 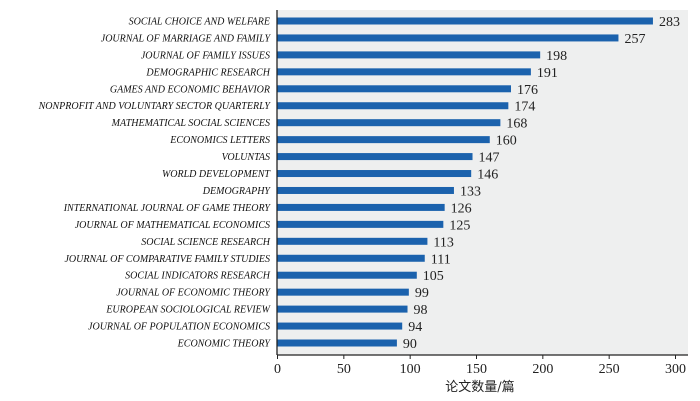 I want to click on category-label: EUROPEAN SOCIOLOGICAL REVIEW, so click(x=188, y=310).